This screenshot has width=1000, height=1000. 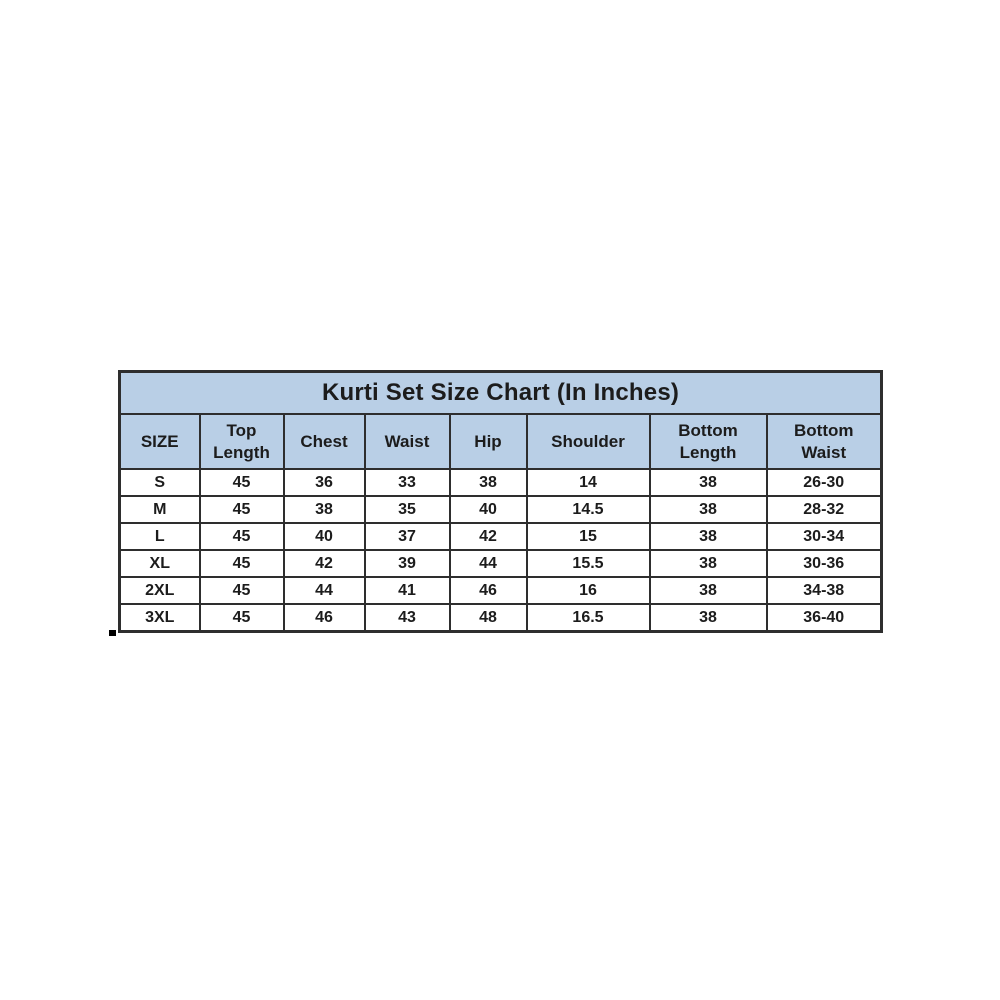 What do you see at coordinates (588, 482) in the screenshot?
I see `value-cell: 14` at bounding box center [588, 482].